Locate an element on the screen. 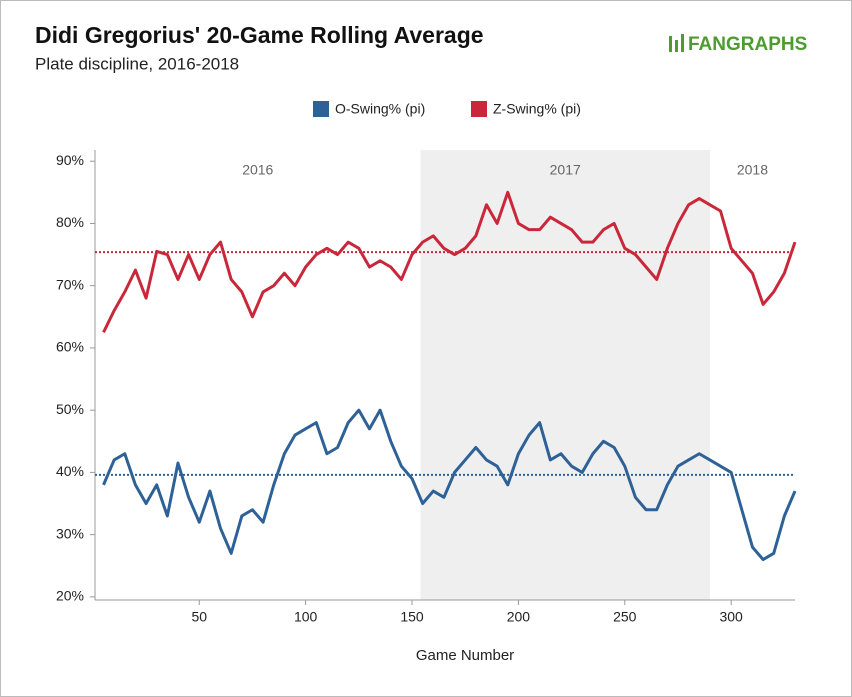 The width and height of the screenshot is (852, 697). y-tick-label: 30% is located at coordinates (70, 533).